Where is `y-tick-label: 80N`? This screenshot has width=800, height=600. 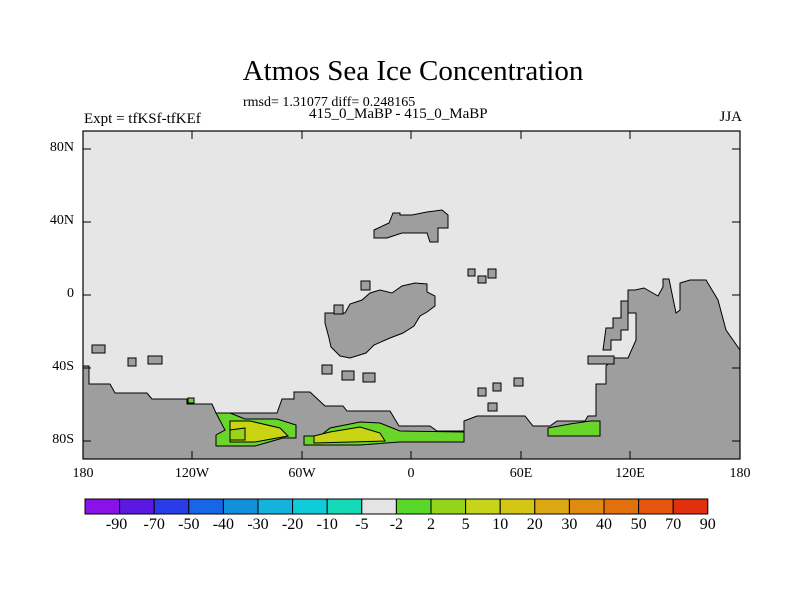 y-tick-label: 80N is located at coordinates (61, 147).